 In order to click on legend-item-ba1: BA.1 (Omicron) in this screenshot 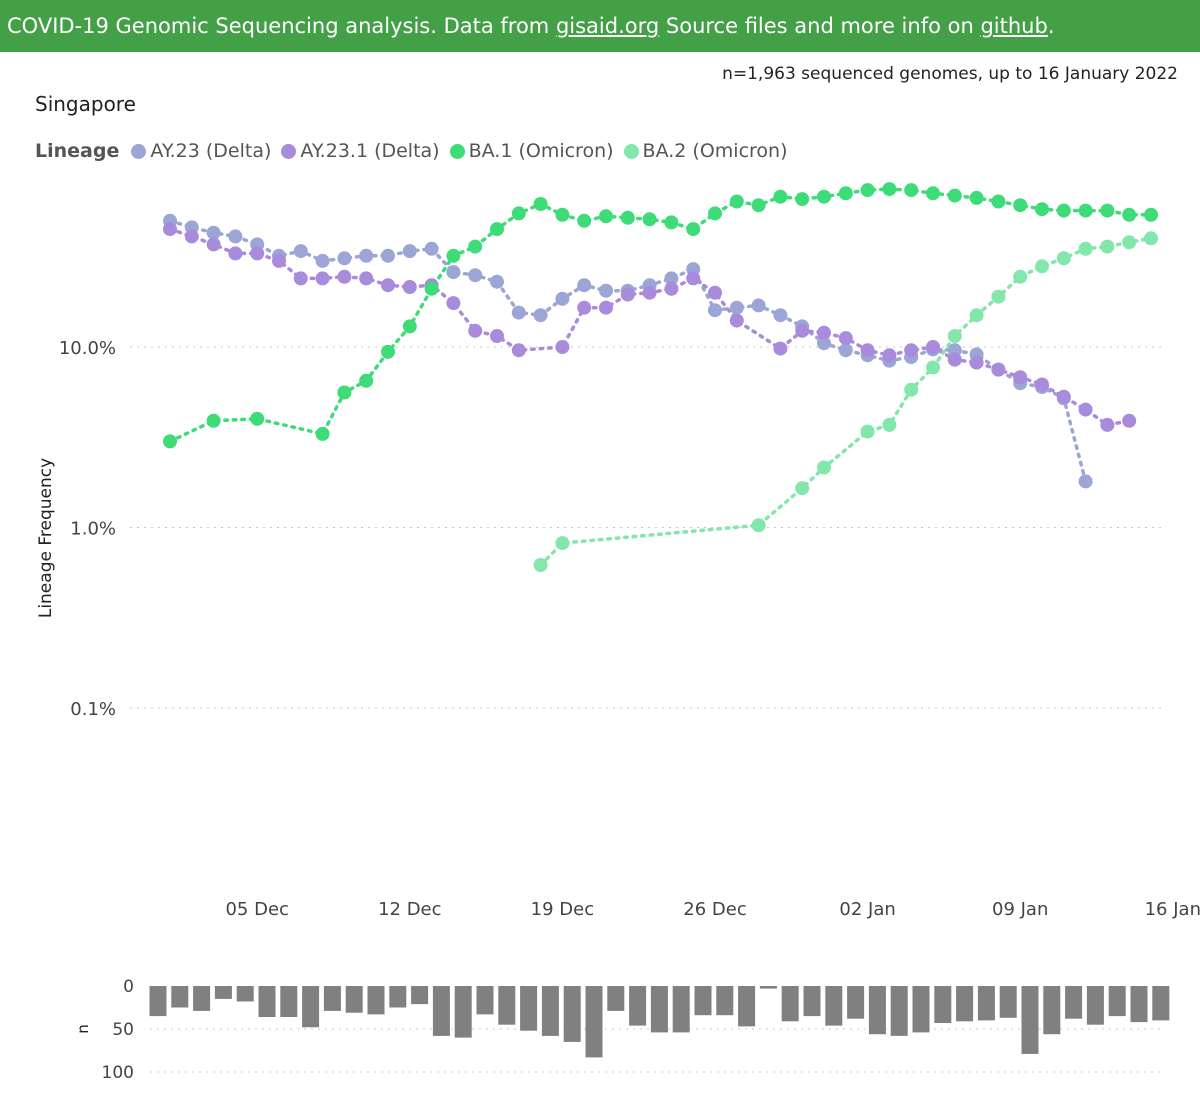, I will do `click(531, 151)`.